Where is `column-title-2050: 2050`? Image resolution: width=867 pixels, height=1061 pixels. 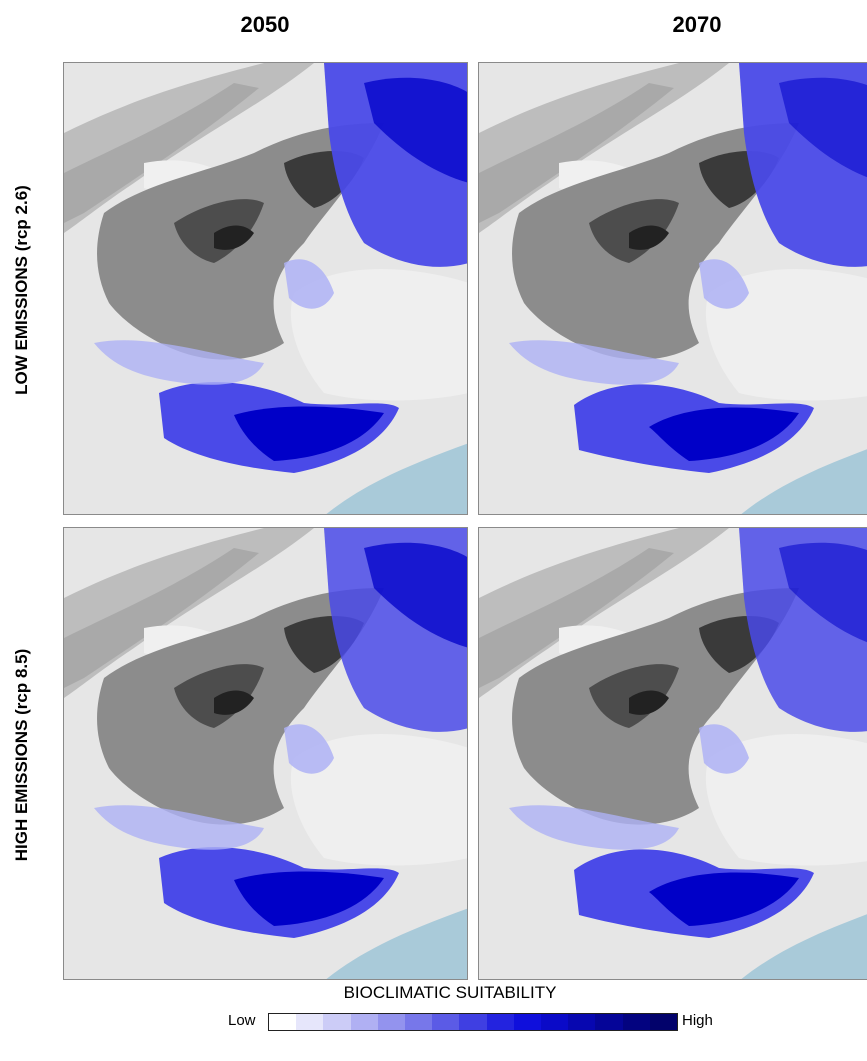
column-title-2050: 2050 is located at coordinates (265, 24).